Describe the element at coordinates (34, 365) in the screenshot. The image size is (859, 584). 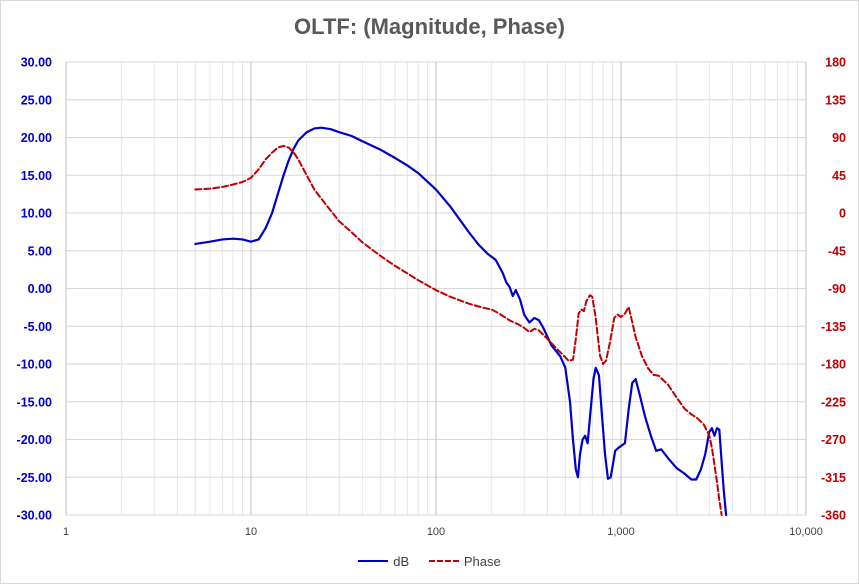
I see `left-tick-label: -10.00` at that location.